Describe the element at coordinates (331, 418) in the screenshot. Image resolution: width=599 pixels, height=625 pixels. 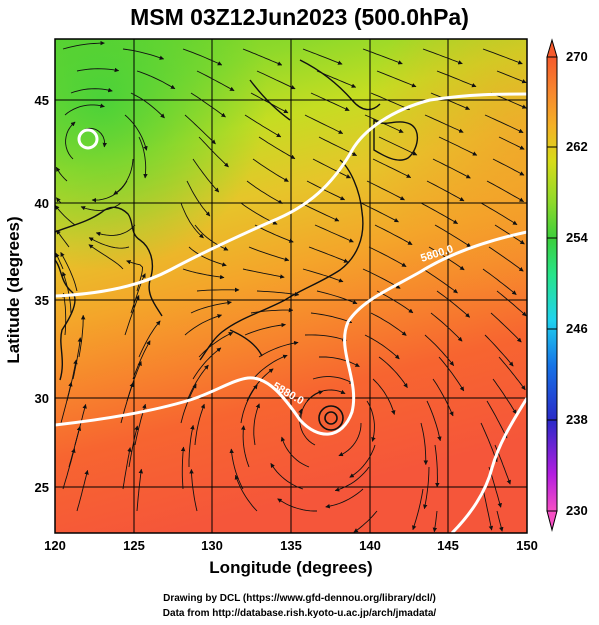
I see `typhoon-center` at that location.